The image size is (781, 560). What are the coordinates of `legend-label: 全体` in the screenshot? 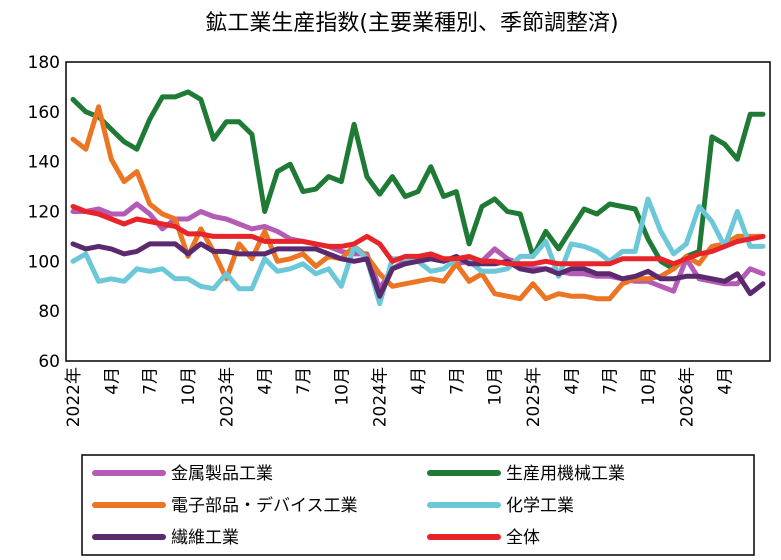 It's located at (523, 538).